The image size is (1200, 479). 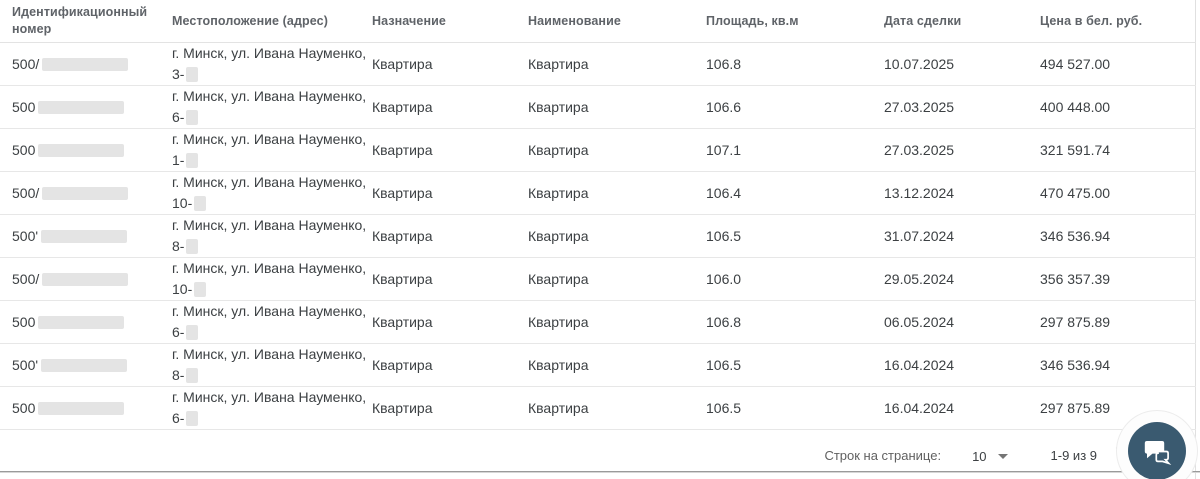 What do you see at coordinates (25, 235) in the screenshot?
I see `id-visible-text: 500ʹ` at bounding box center [25, 235].